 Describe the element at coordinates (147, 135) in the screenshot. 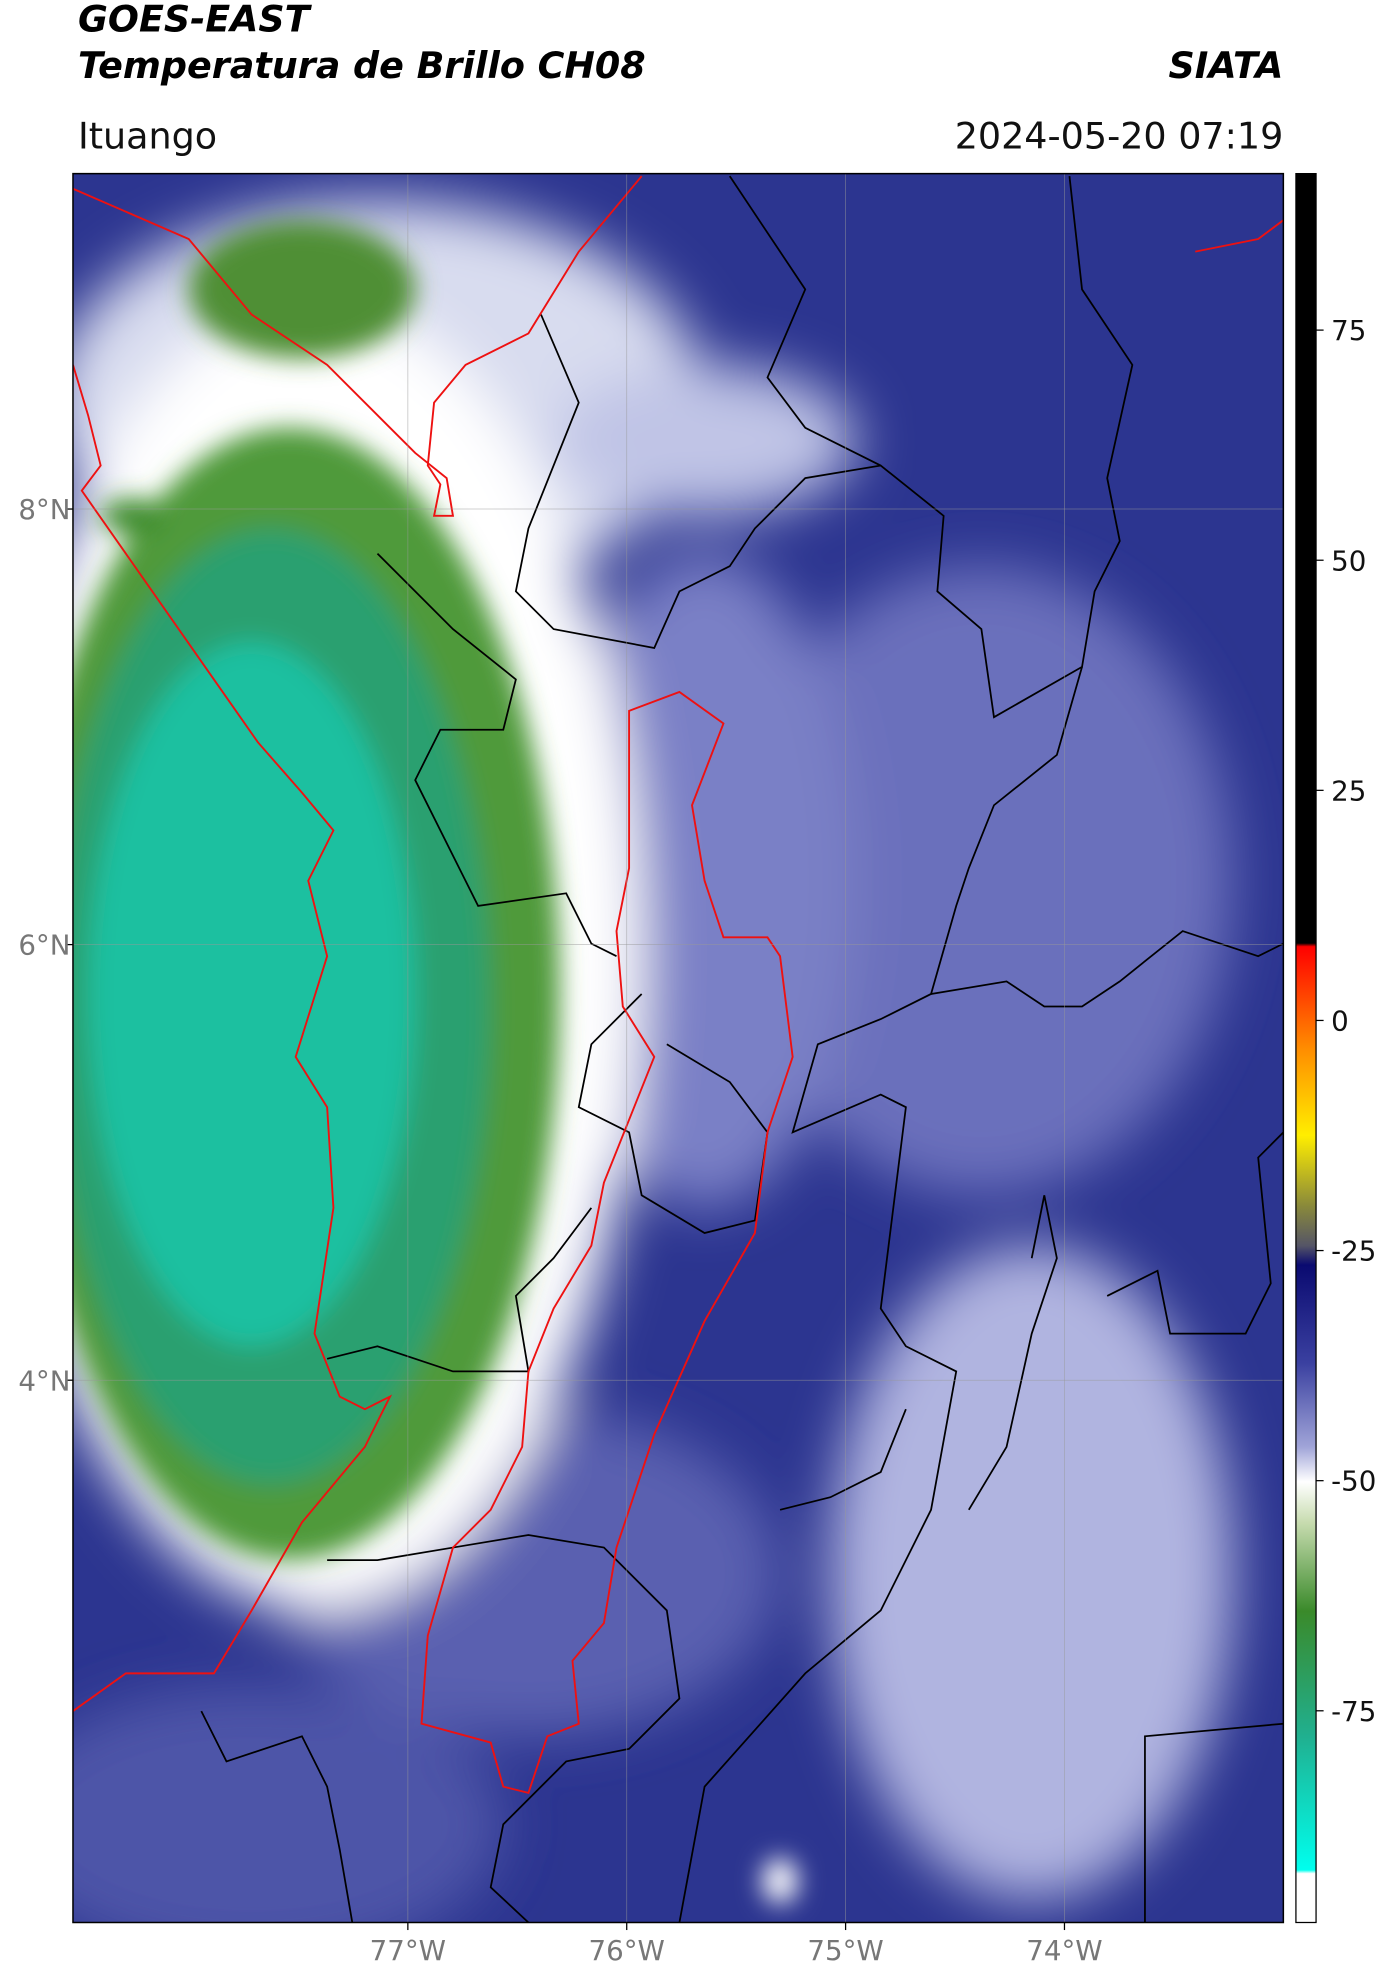

I see `region: Ituango` at that location.